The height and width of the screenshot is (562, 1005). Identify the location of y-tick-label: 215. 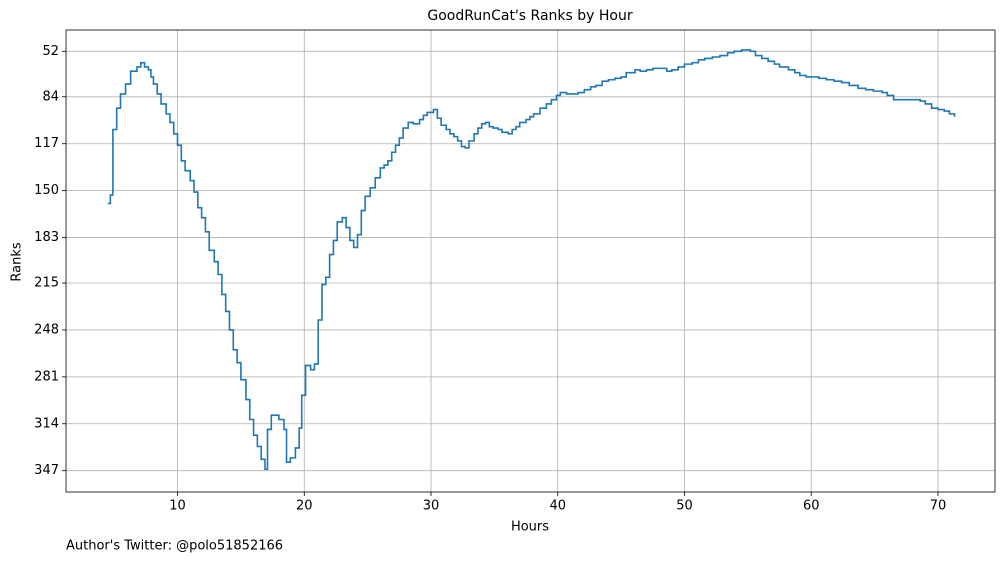
(46, 283).